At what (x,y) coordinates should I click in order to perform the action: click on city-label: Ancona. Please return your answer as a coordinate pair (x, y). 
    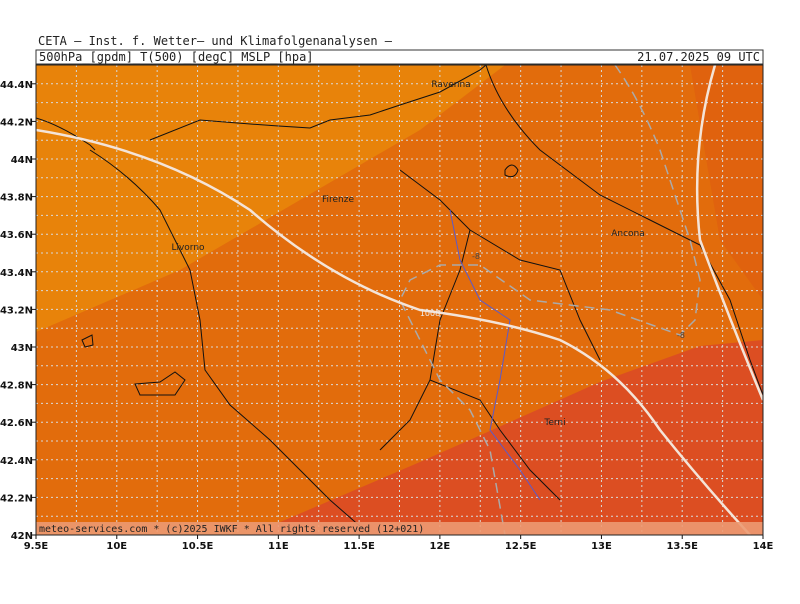
    Looking at the image, I should click on (628, 234).